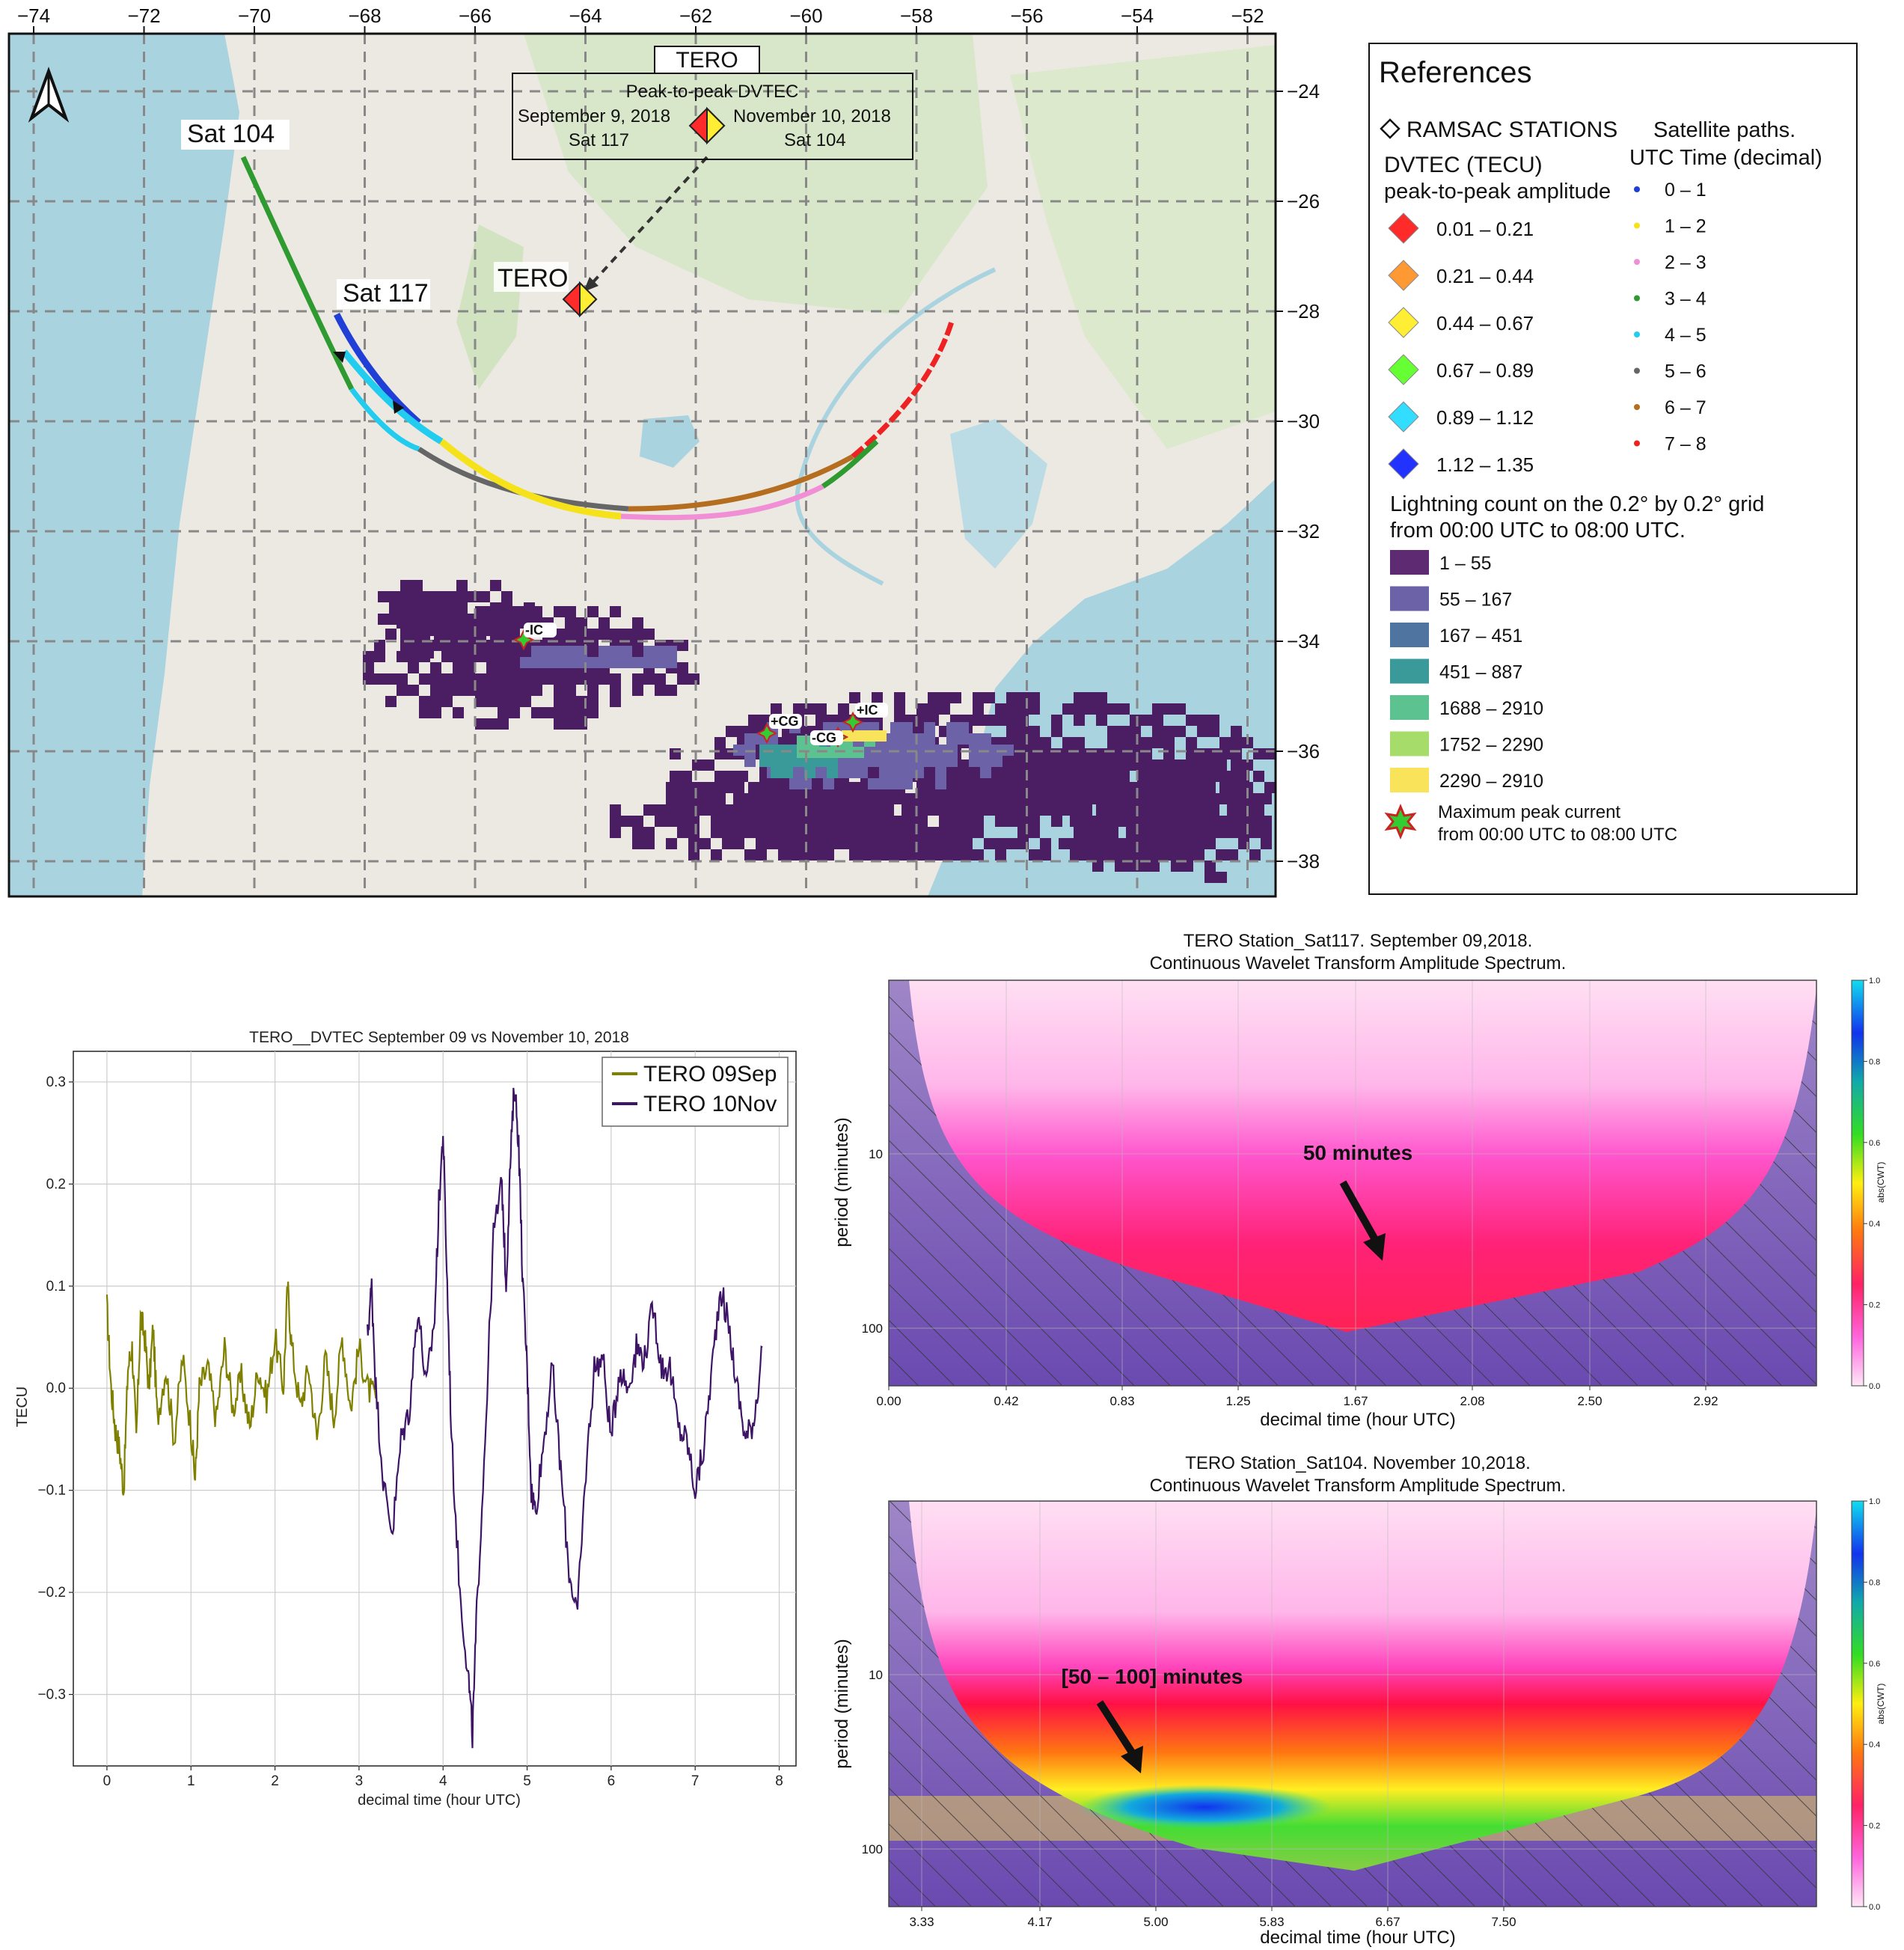 The image size is (1904, 1950). Describe the element at coordinates (1357, 1420) in the screenshot. I see `cwt1-xlabel: decimal time (hour UTC)` at that location.